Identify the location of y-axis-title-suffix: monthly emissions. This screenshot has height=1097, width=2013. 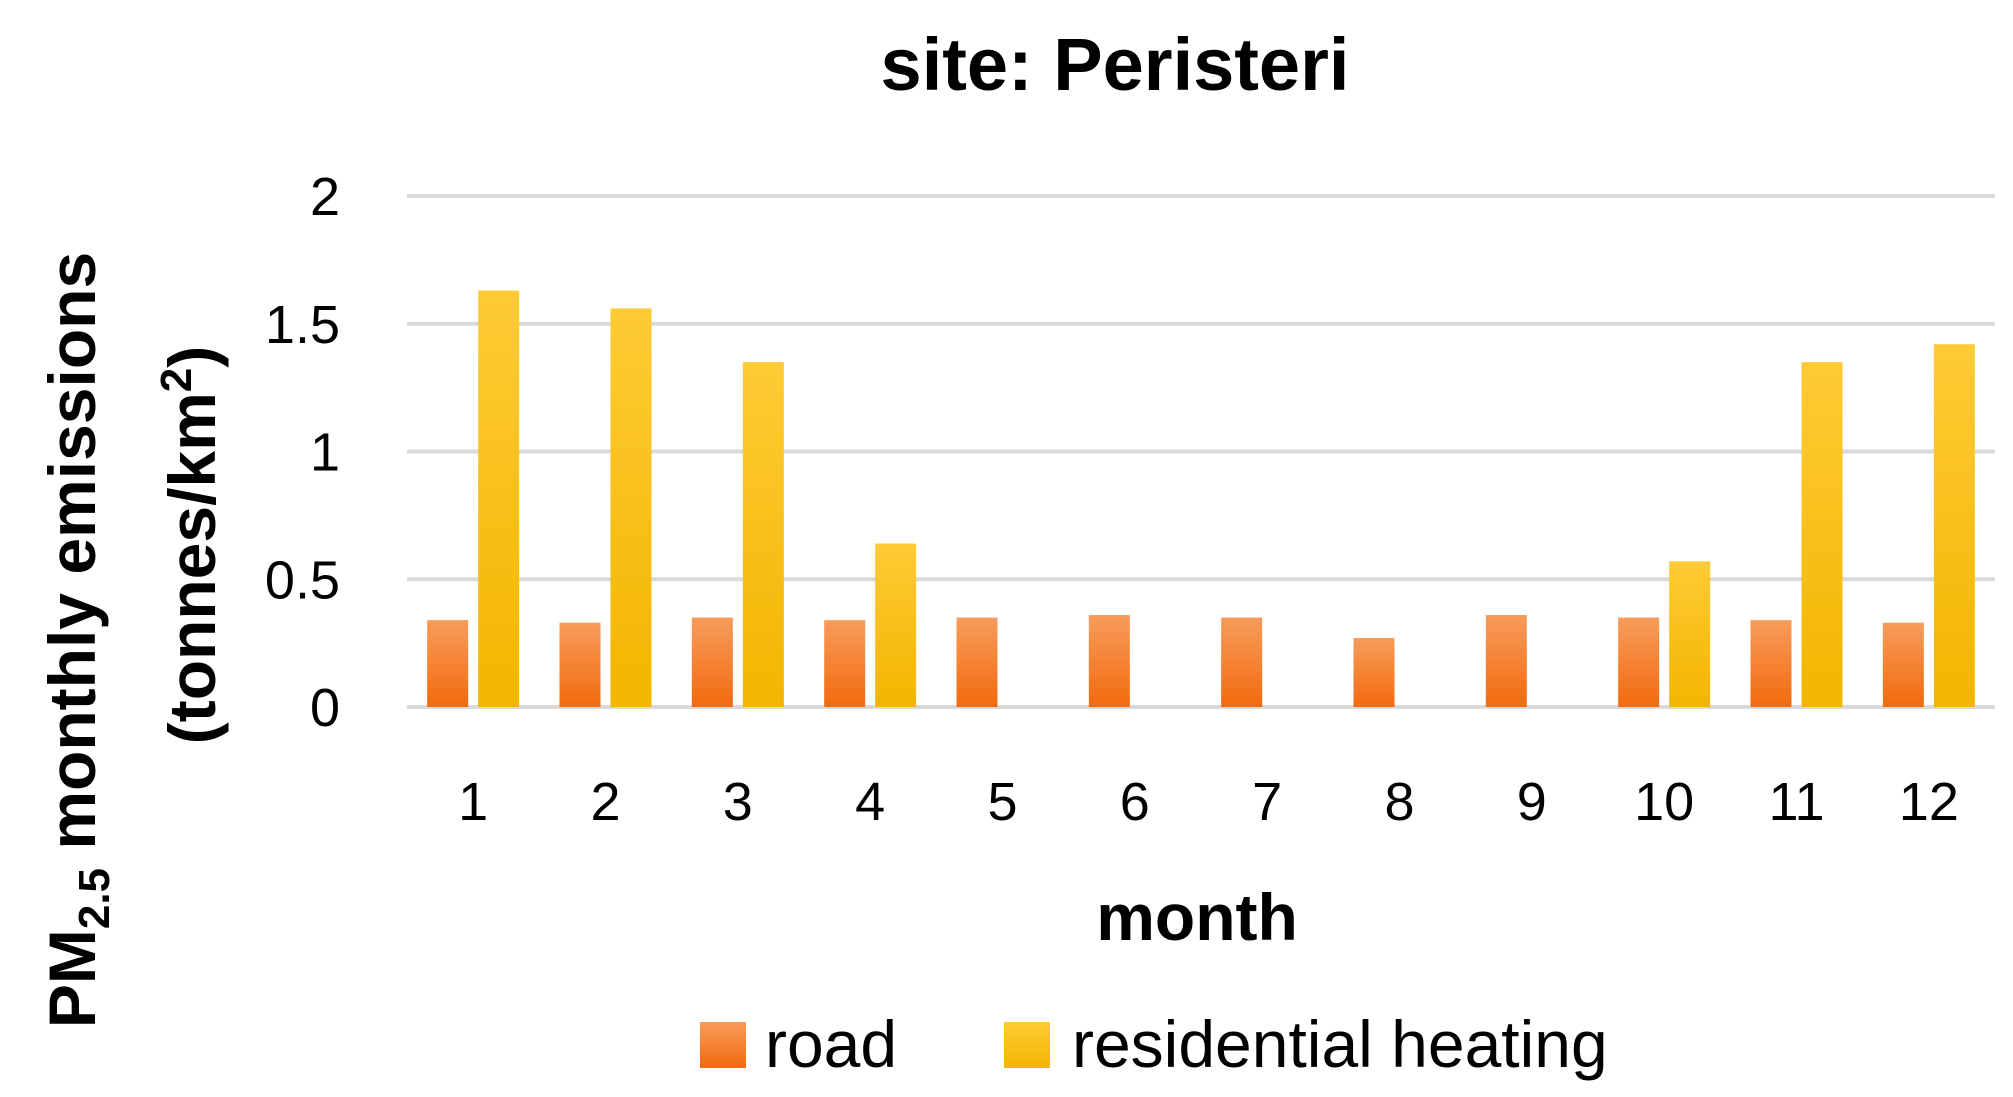
(72, 560).